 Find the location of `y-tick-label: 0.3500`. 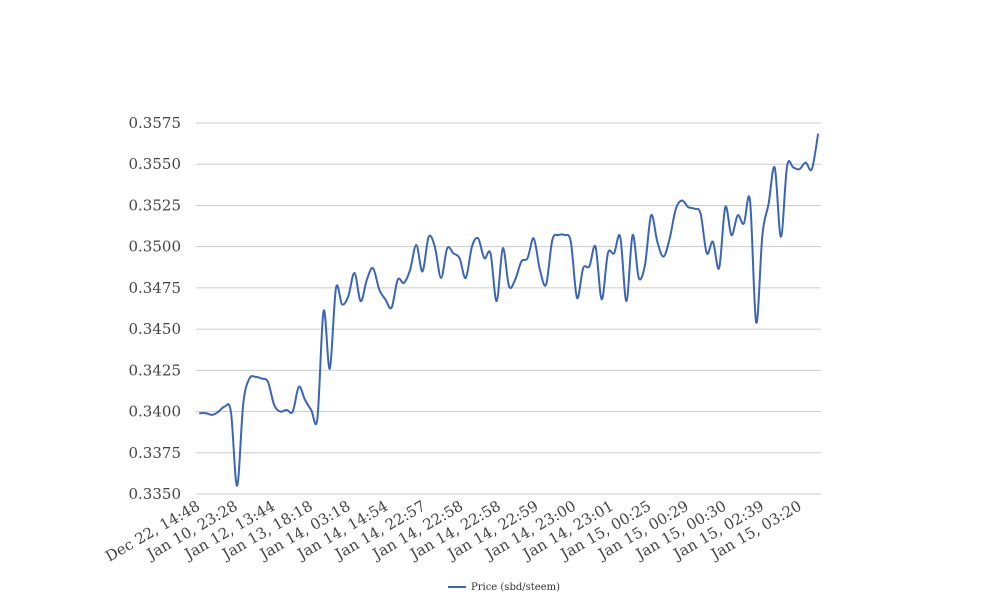

y-tick-label: 0.3500 is located at coordinates (155, 247).